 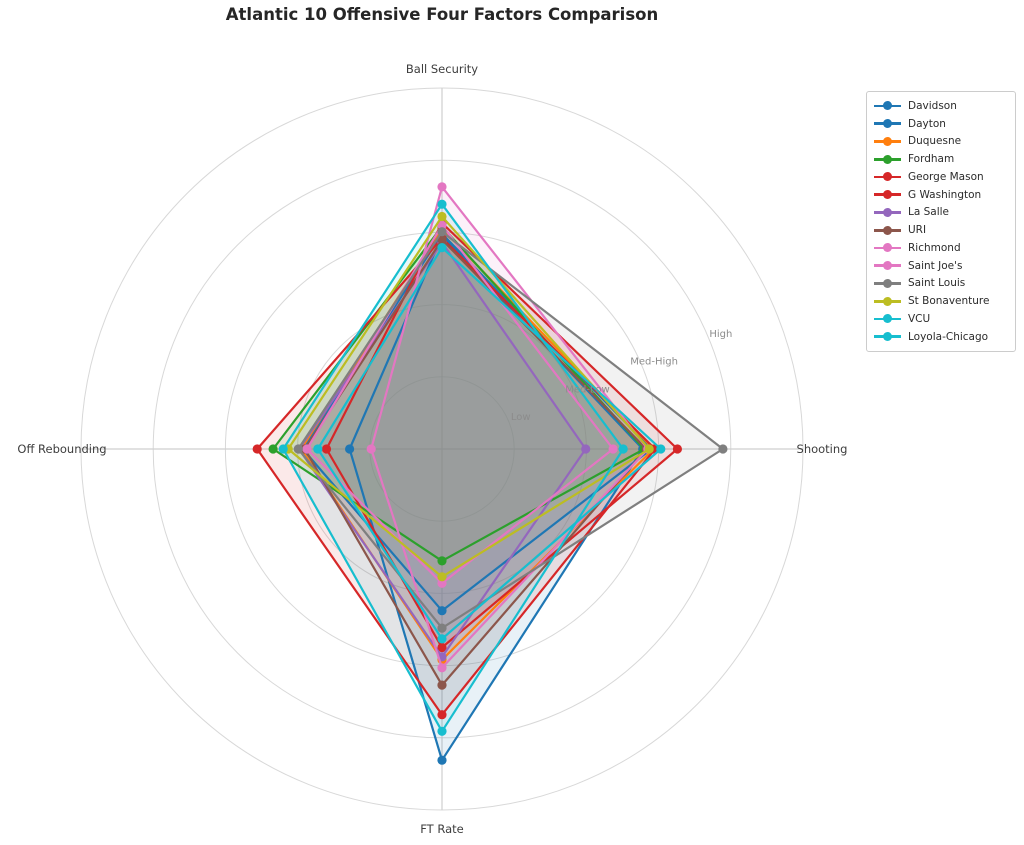 I want to click on legend-item-loyola-chicago: Loyola-Chicago, so click(x=941, y=337).